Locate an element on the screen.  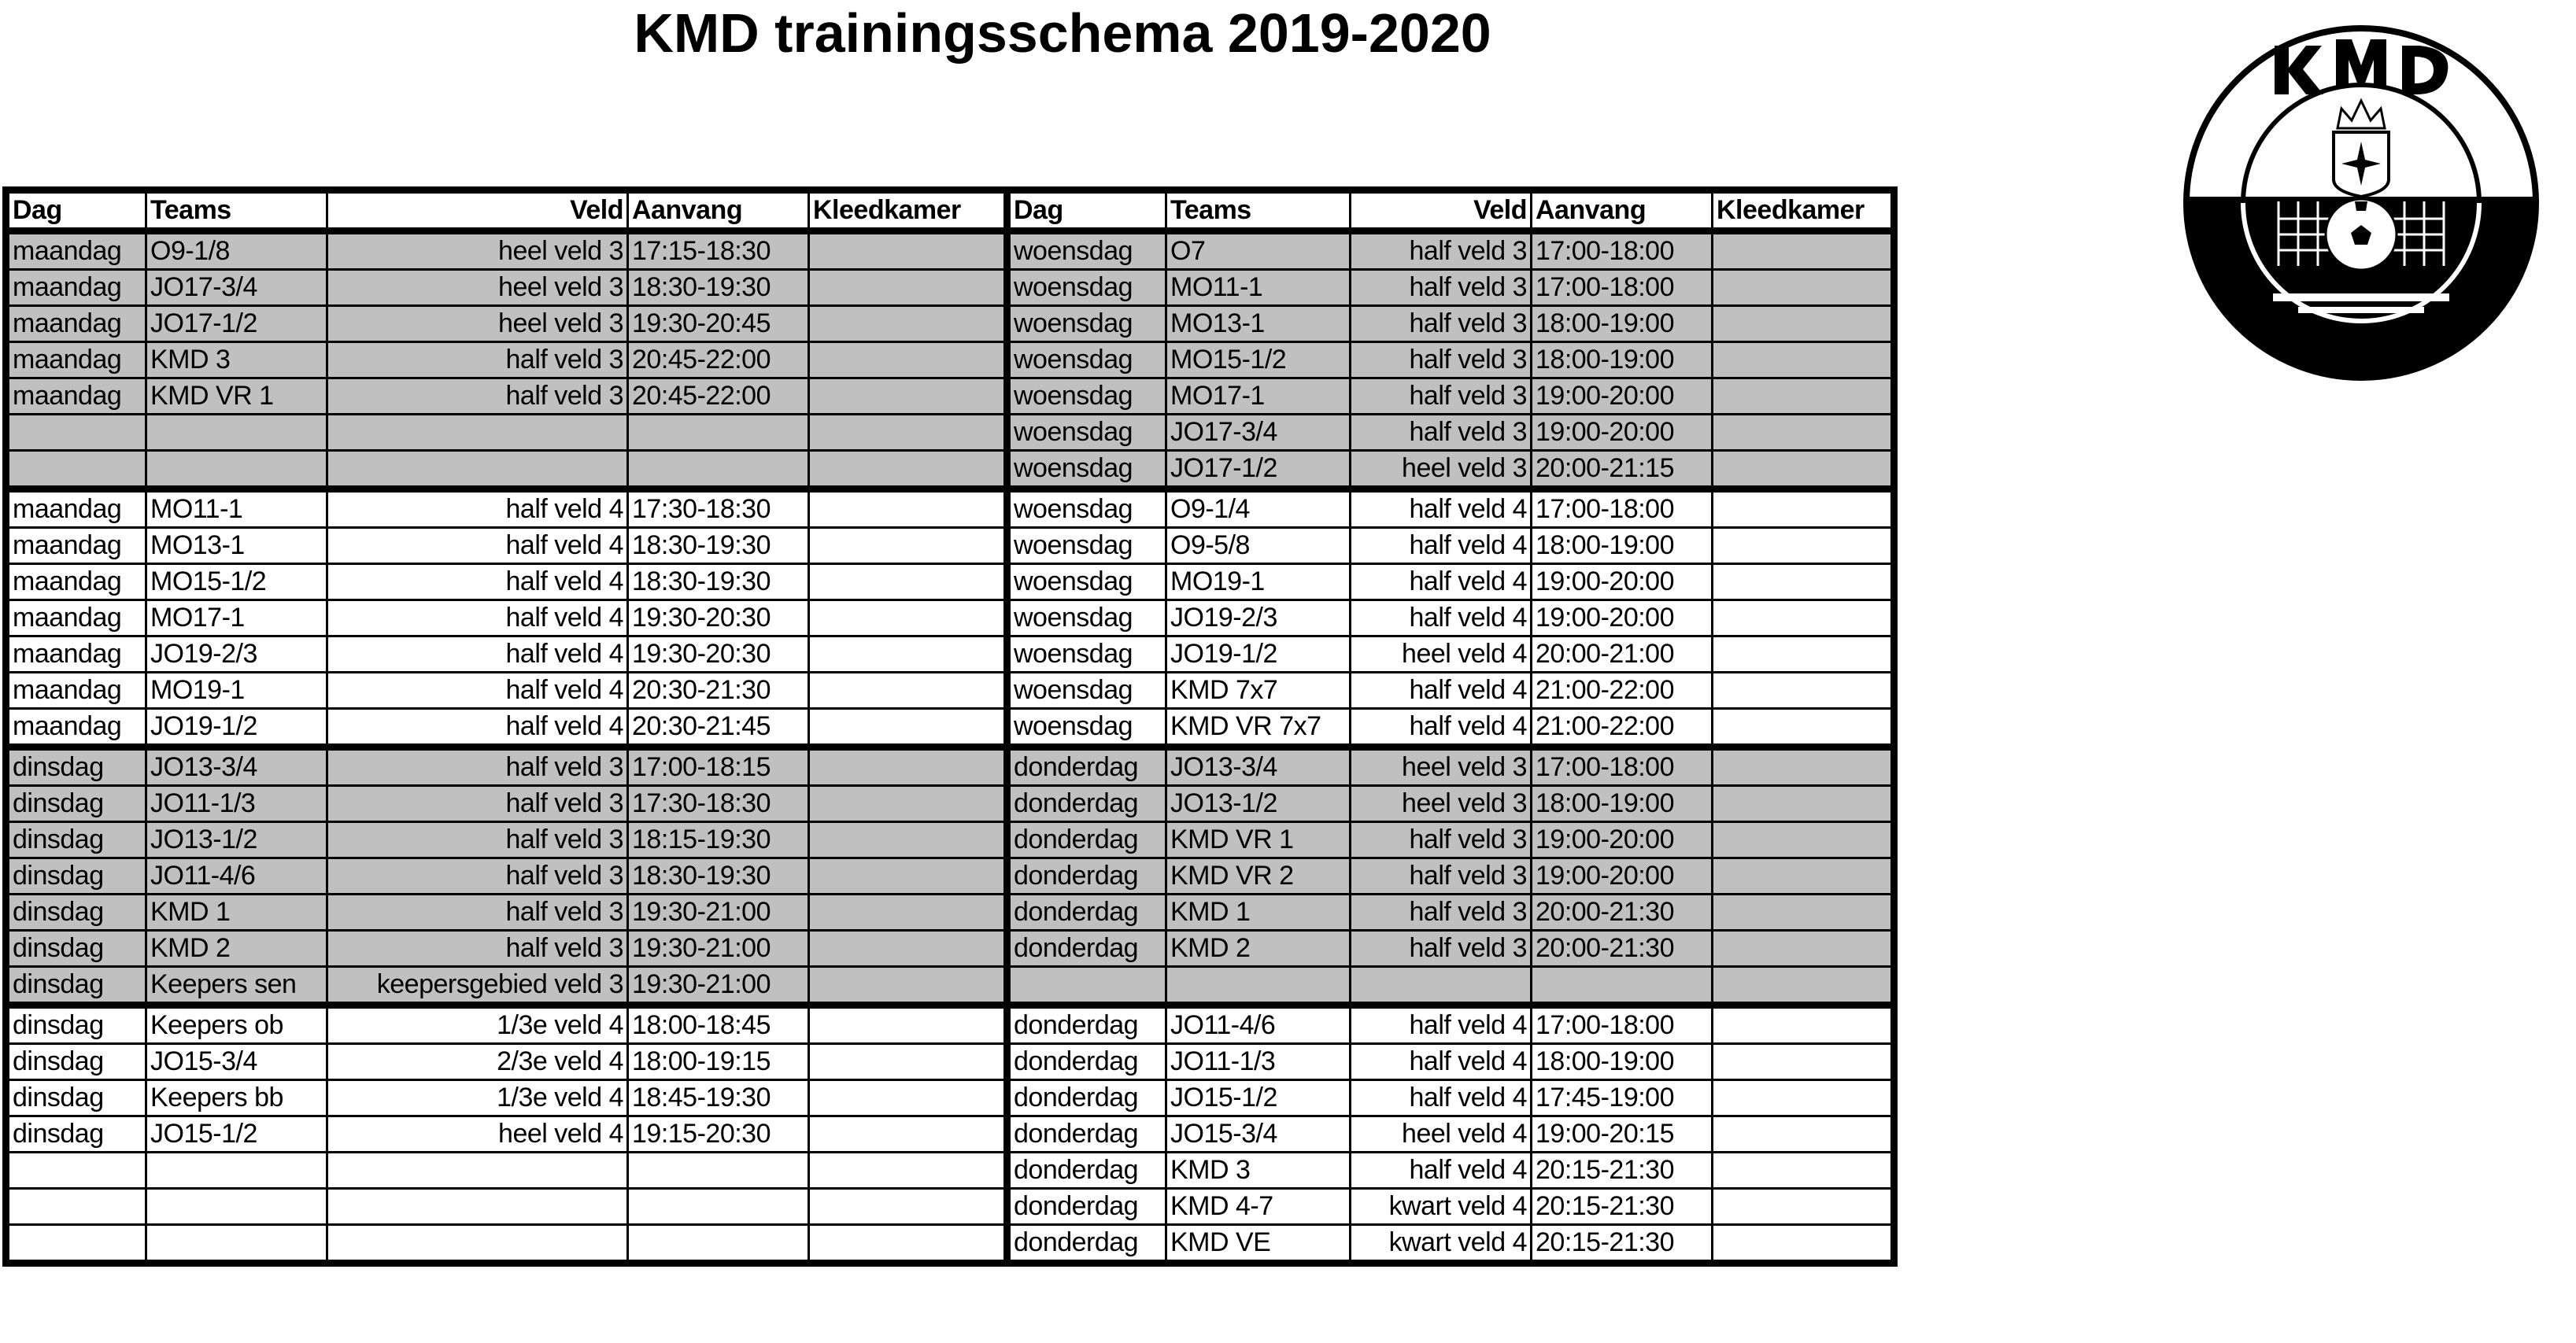
right-team-cell: KMD 4-7 is located at coordinates (1258, 1206).